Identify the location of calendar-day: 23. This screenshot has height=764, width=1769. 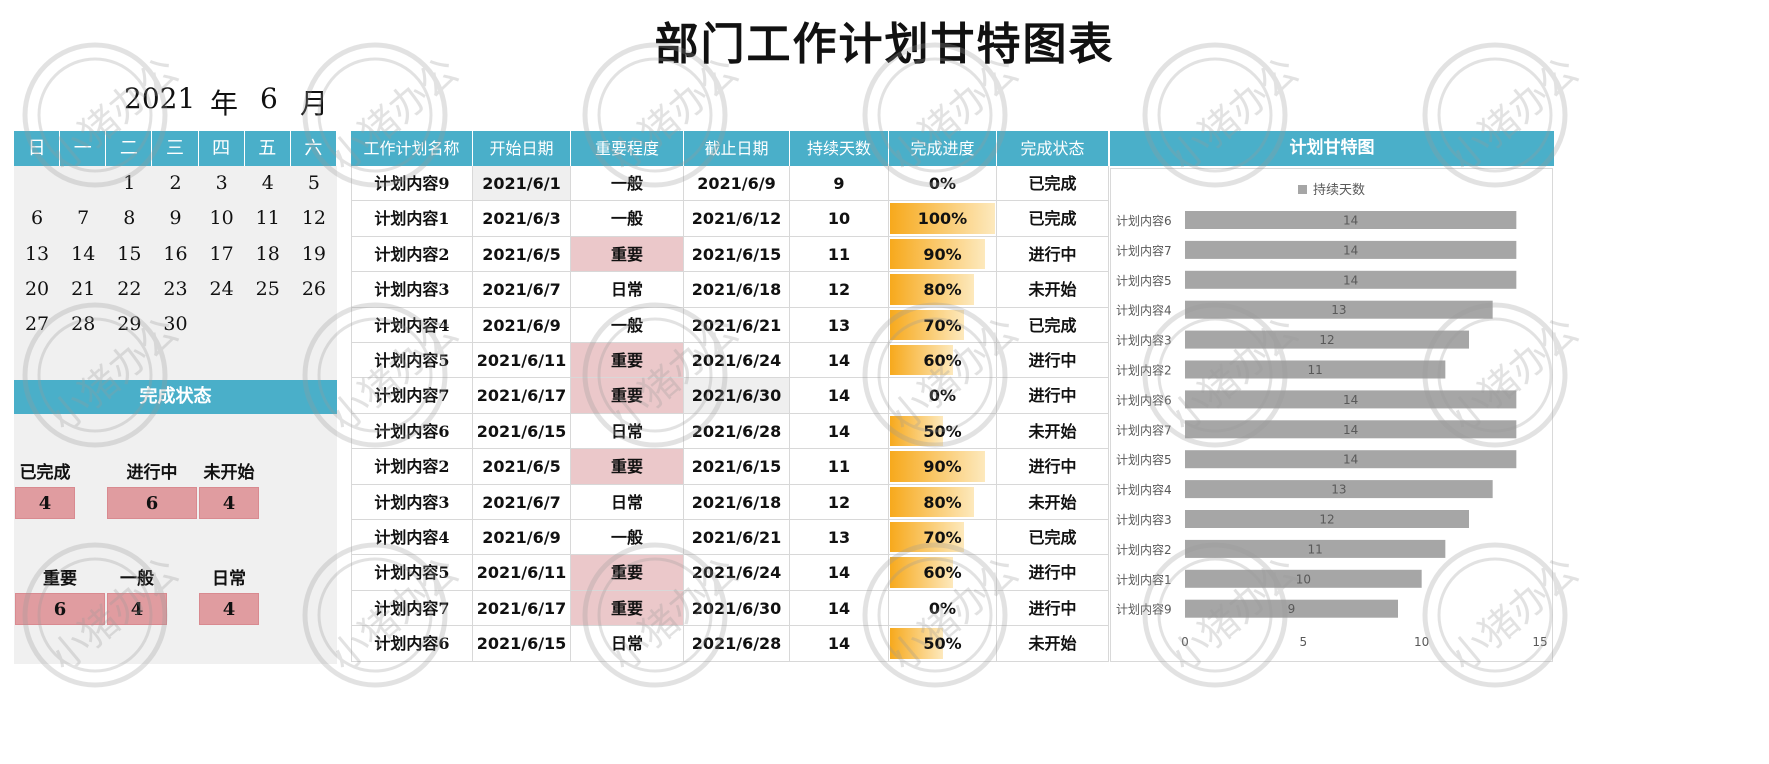
(175, 288).